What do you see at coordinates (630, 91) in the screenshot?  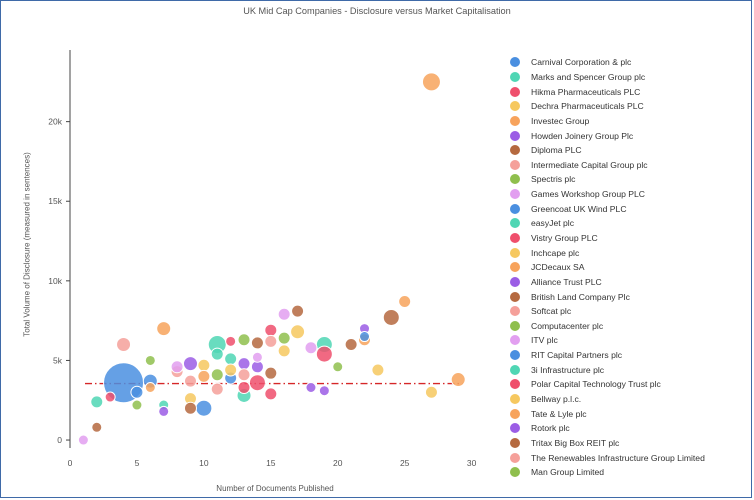 I see `legend-item: Hikma Pharmaceuticals PLC` at bounding box center [630, 91].